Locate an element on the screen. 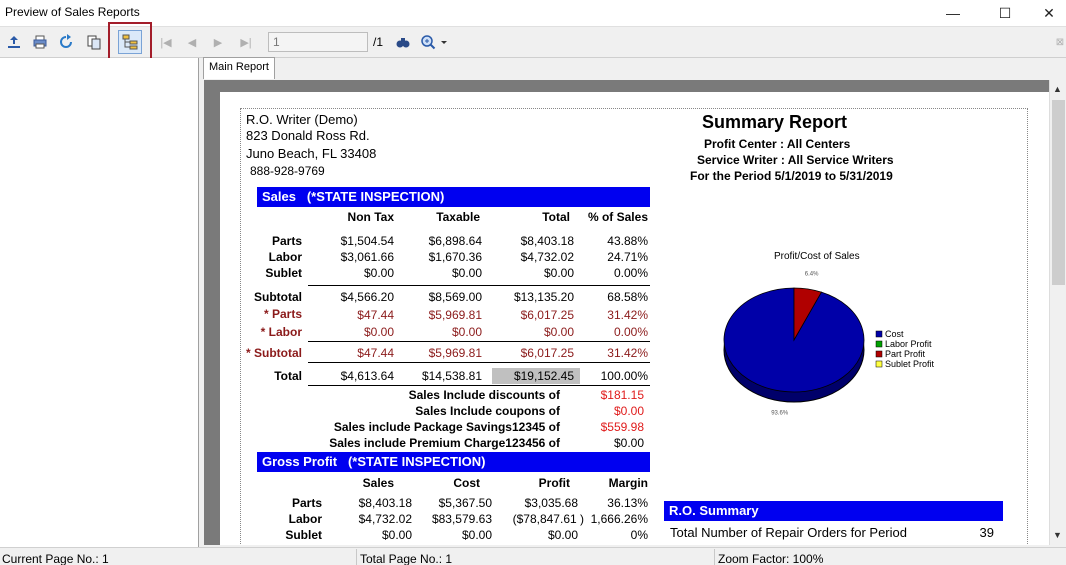 This screenshot has height=565, width=1066. maximize-button: ☐ is located at coordinates (1005, 12).